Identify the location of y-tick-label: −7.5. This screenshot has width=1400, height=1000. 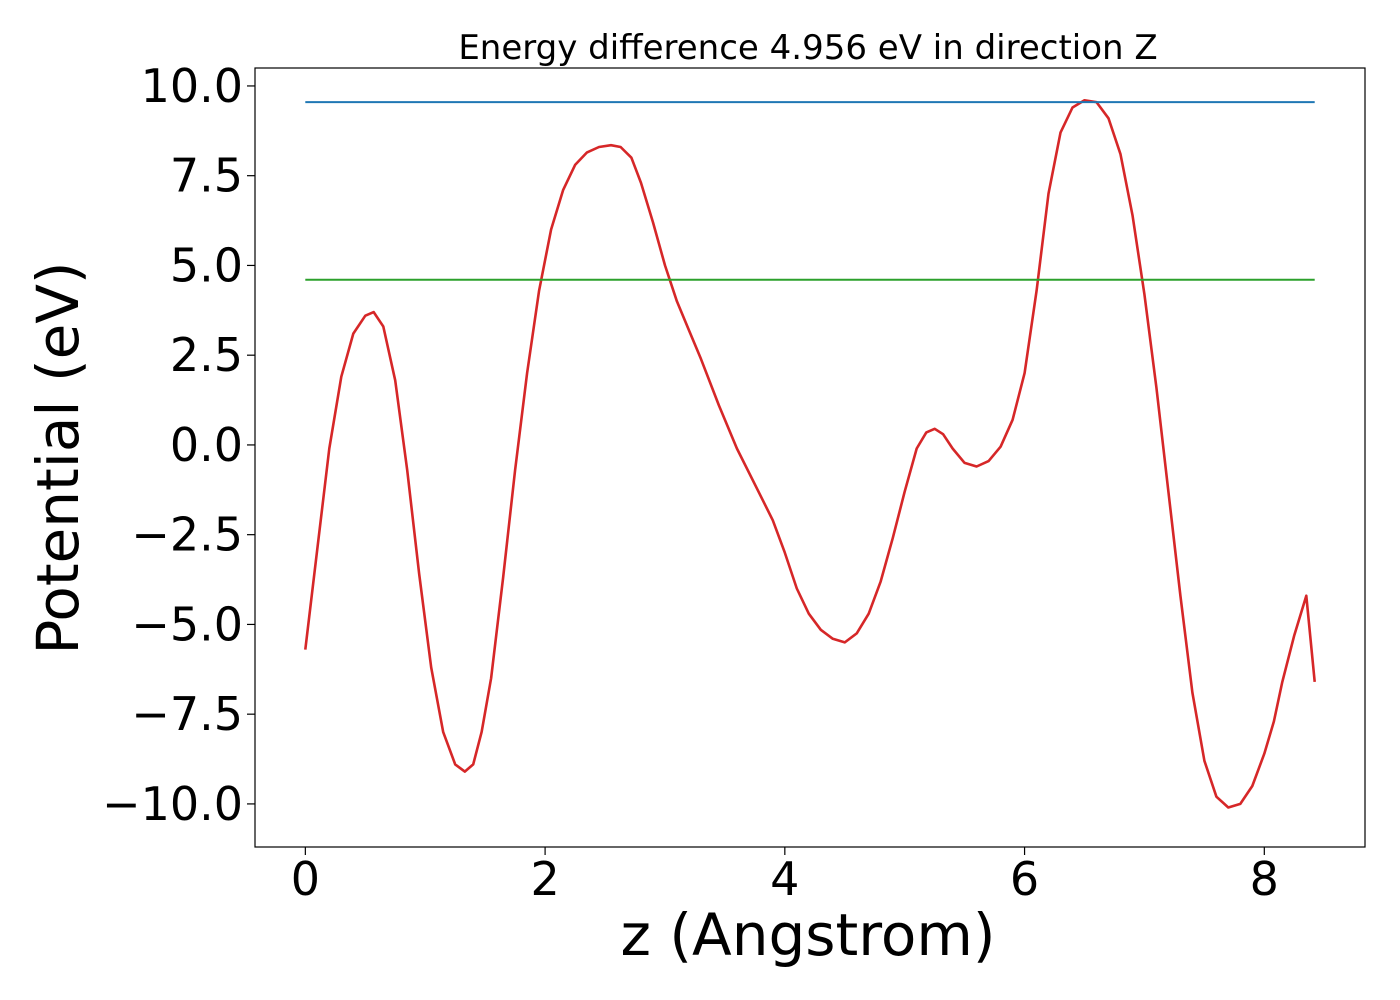
(187, 714).